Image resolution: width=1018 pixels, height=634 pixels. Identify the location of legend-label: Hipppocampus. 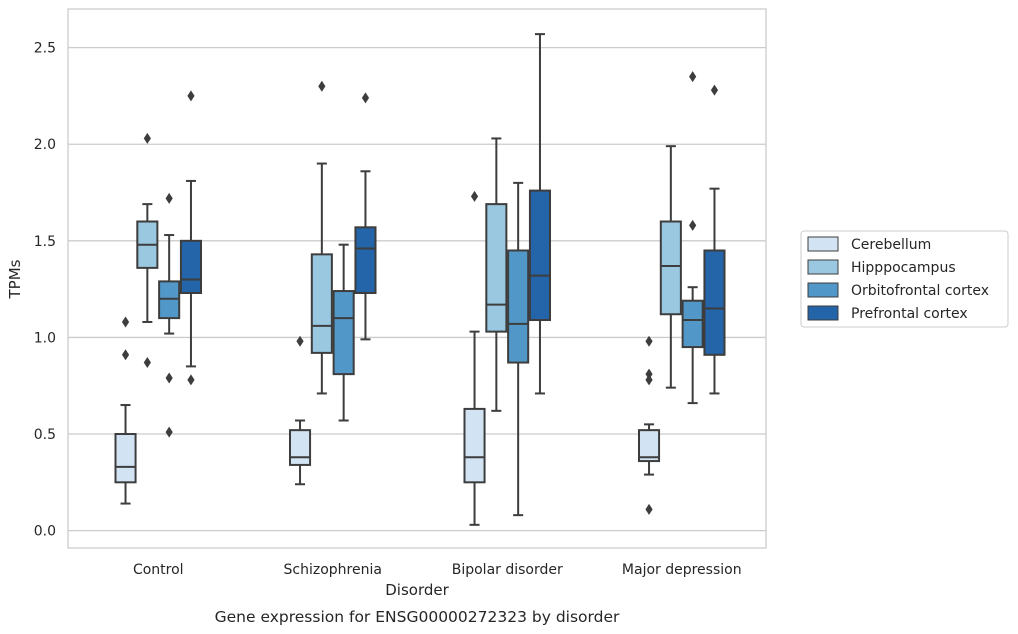
(903, 268).